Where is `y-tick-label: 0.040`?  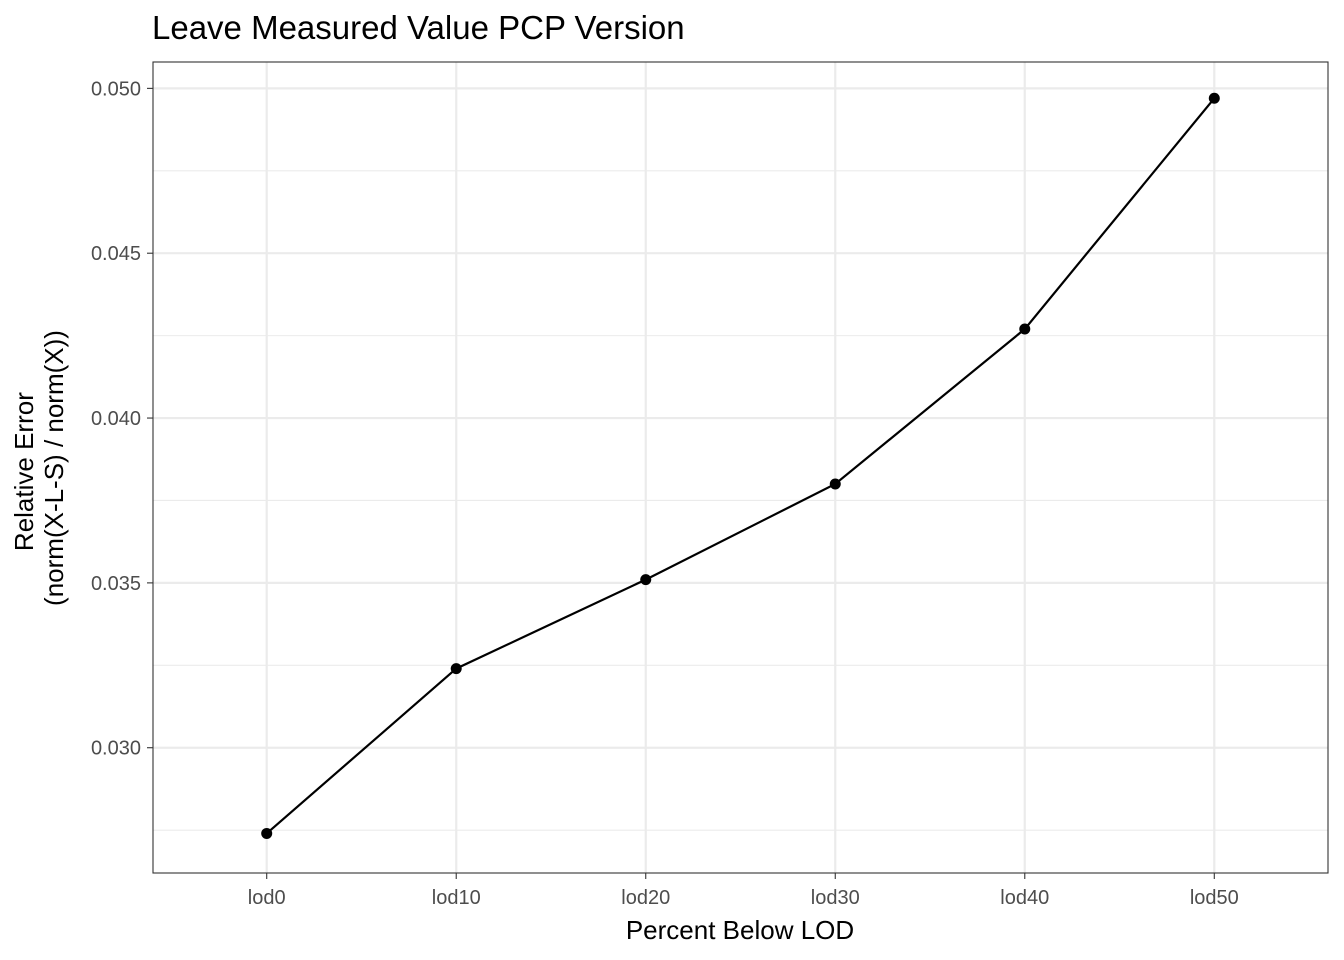 y-tick-label: 0.040 is located at coordinates (116, 419).